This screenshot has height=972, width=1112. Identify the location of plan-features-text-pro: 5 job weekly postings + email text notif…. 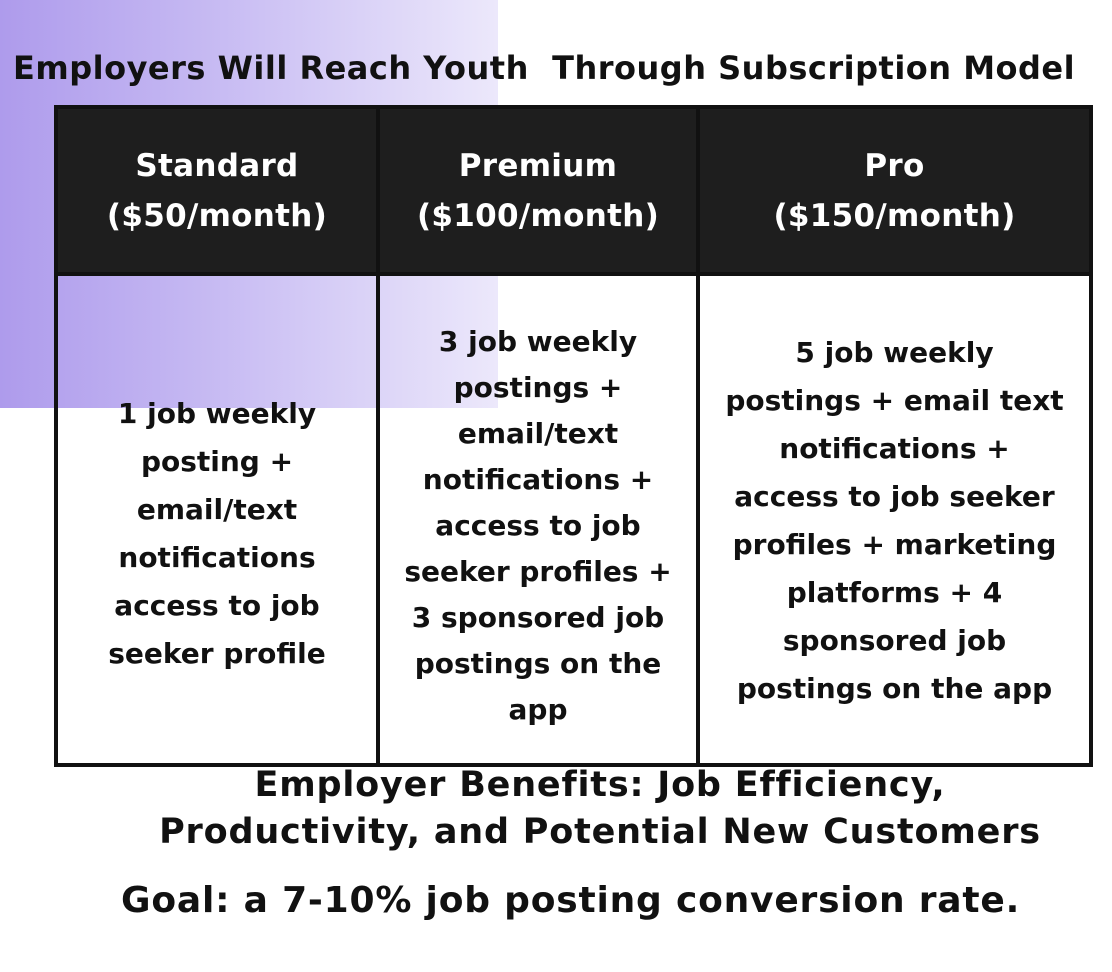
(894, 520).